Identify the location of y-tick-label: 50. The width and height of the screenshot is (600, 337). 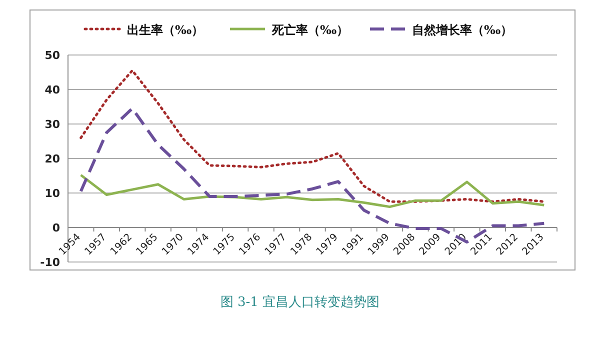
(52, 55).